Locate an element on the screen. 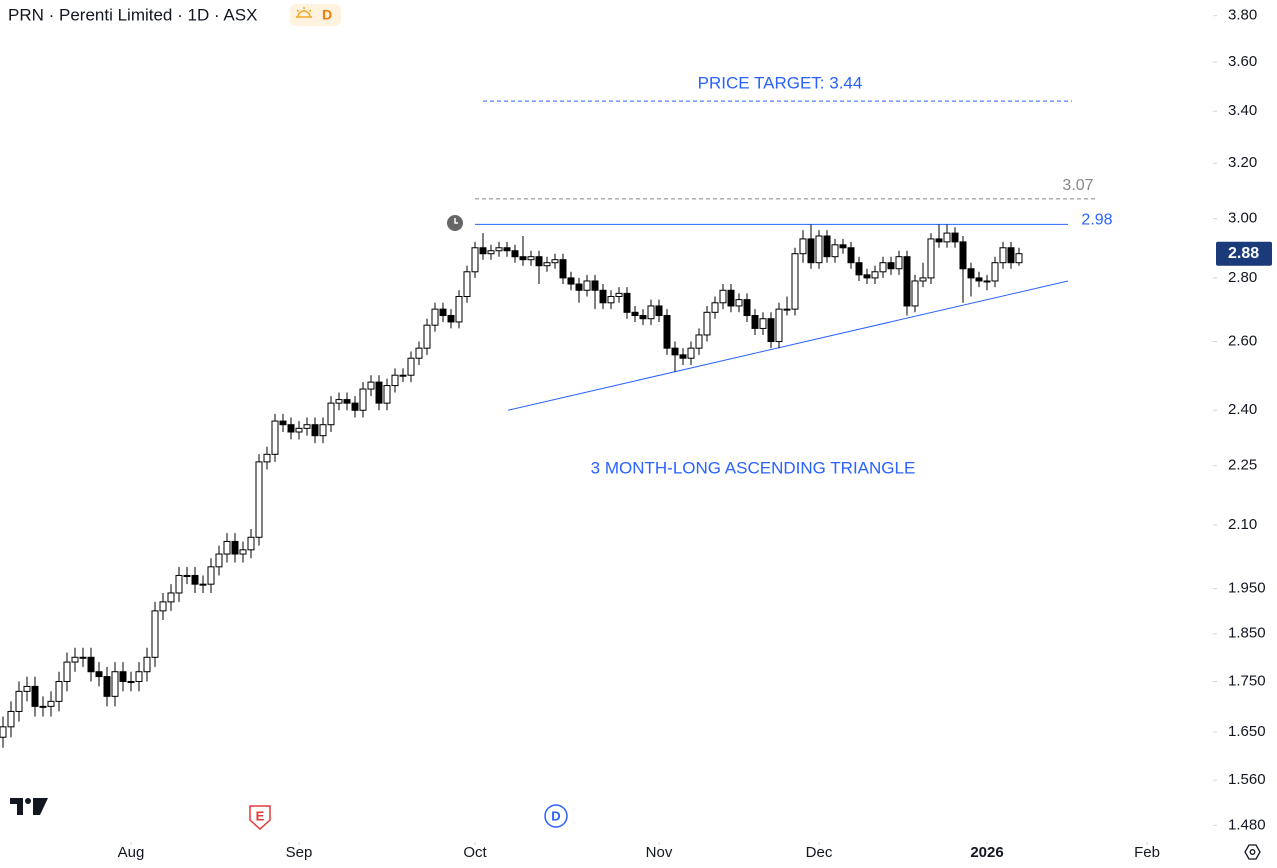  pattern-label: 3 MONTH-LONG ASCENDING TRIANGLE is located at coordinates (753, 467).